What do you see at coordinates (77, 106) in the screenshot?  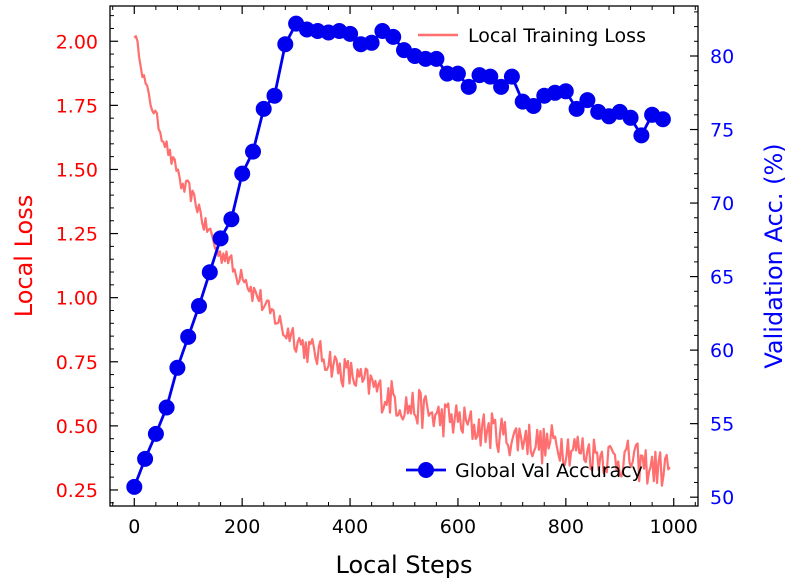 I see `left-y-tick-label: 1.75` at bounding box center [77, 106].